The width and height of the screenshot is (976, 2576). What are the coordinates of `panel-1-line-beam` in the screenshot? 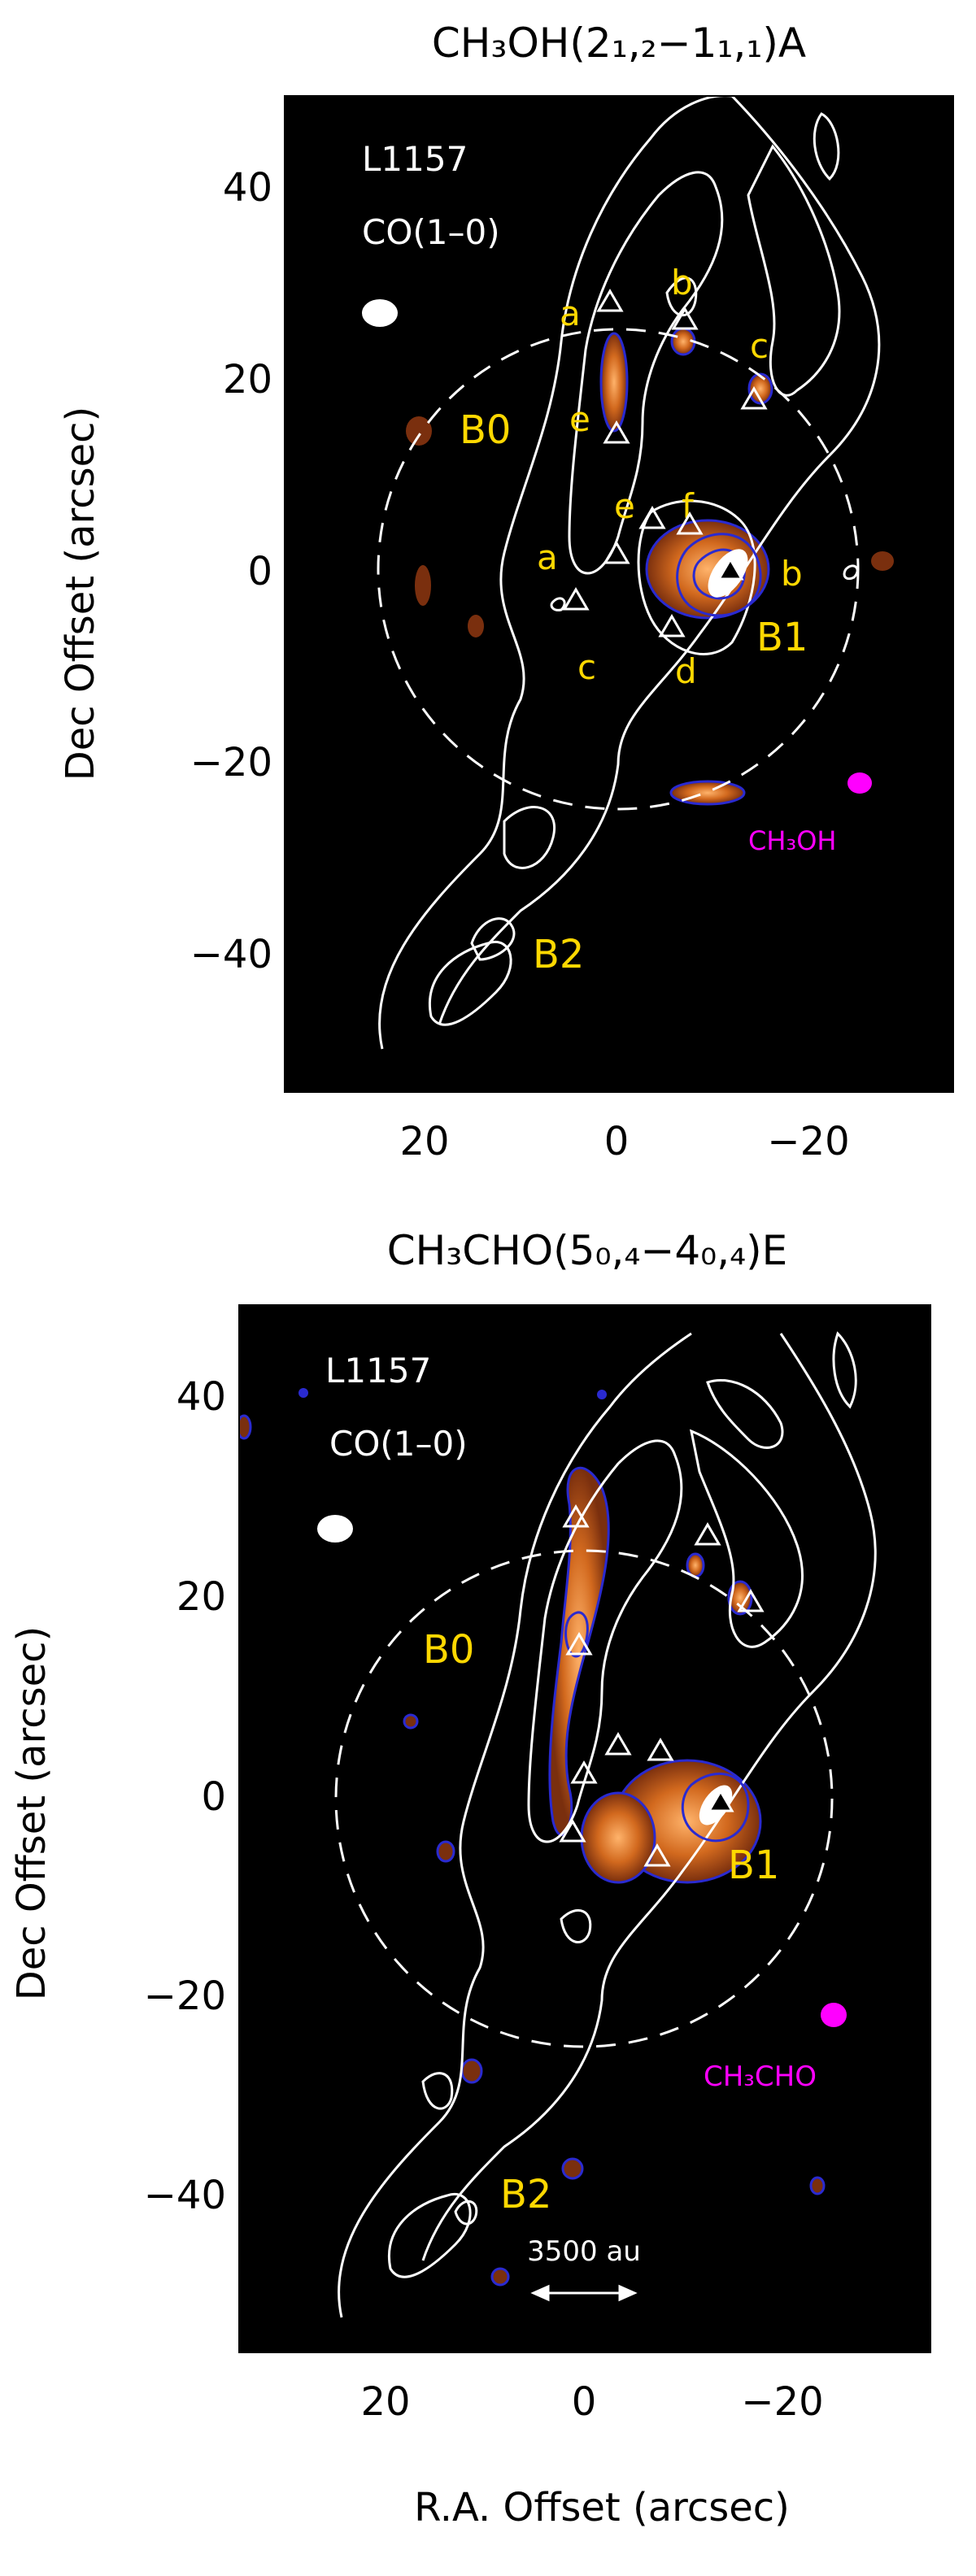 It's located at (860, 783).